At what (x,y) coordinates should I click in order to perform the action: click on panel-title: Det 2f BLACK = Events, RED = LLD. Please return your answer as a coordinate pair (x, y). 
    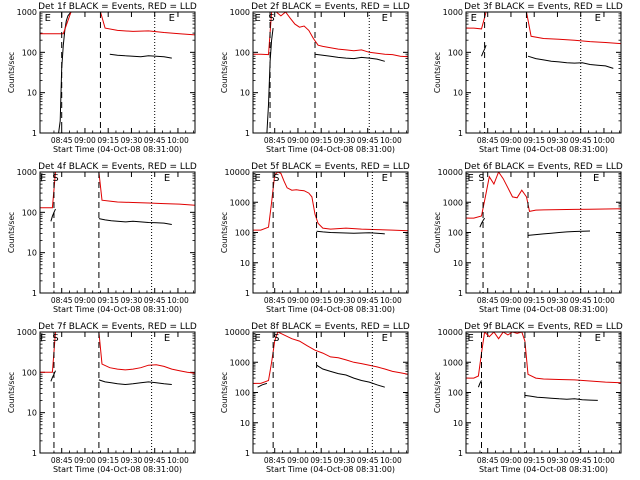
    Looking at the image, I should click on (330, 7).